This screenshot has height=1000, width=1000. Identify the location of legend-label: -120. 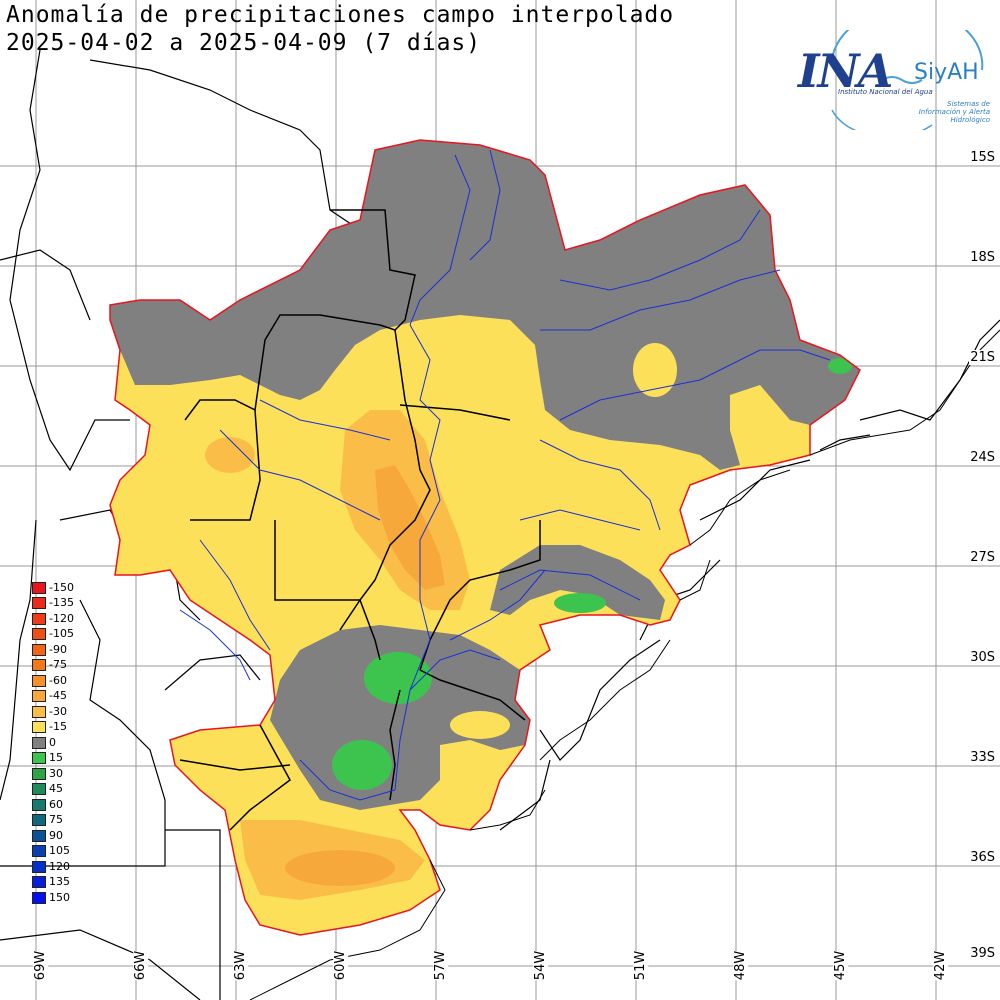
(61, 618).